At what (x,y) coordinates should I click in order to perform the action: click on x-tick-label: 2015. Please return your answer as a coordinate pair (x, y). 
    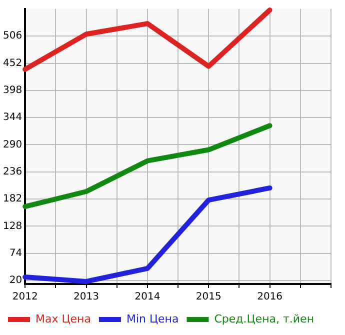
    Looking at the image, I should click on (209, 297).